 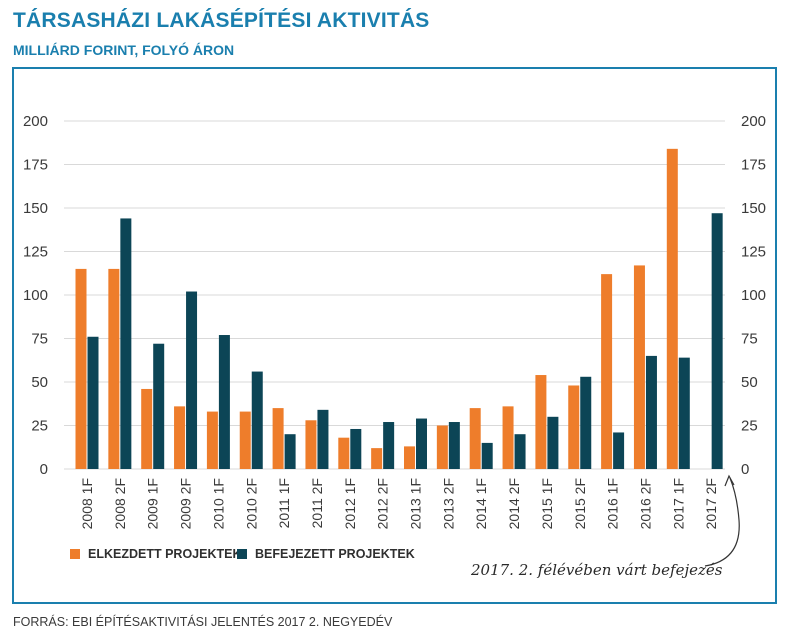 What do you see at coordinates (753, 208) in the screenshot?
I see `y-tick-label-right: 150` at bounding box center [753, 208].